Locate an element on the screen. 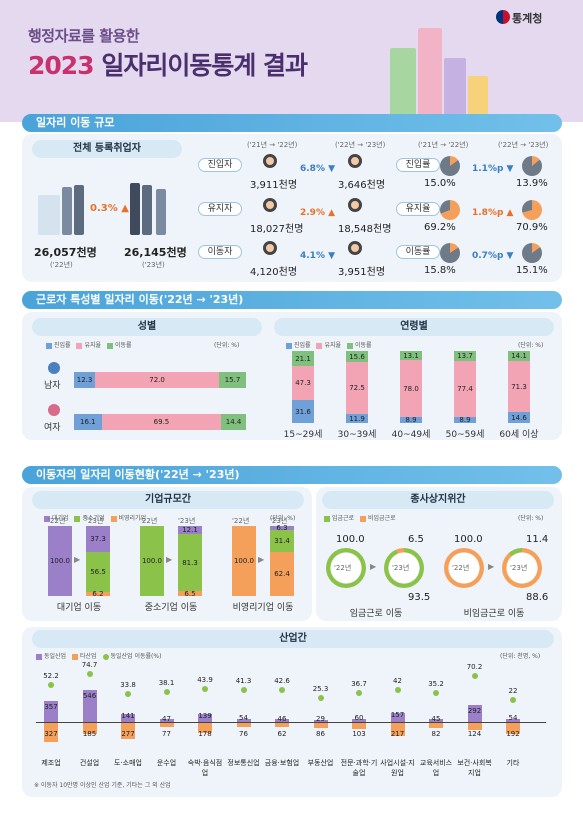  section-characteristics-title: 근로자 특성별 일자리 이동('22년 → '23년) is located at coordinates (140, 299).